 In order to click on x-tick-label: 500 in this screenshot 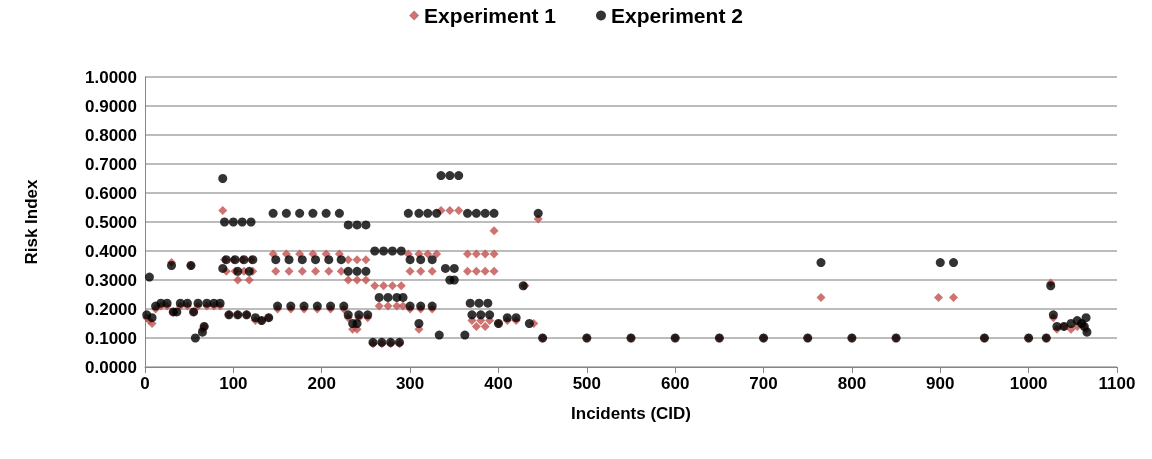, I will do `click(587, 383)`.